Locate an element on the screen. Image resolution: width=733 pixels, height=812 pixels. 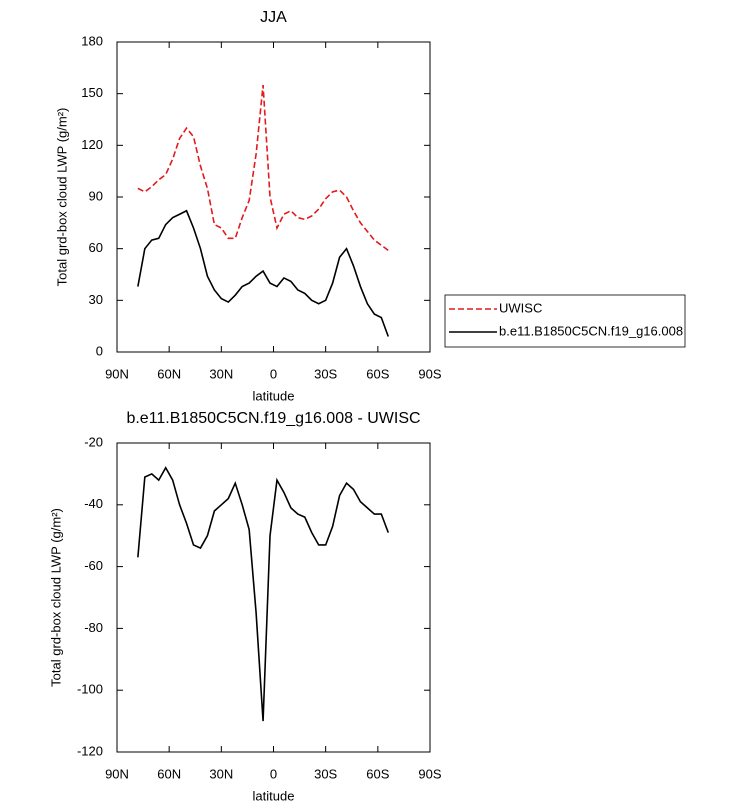
y-tick-label: 120 is located at coordinates (92, 144).